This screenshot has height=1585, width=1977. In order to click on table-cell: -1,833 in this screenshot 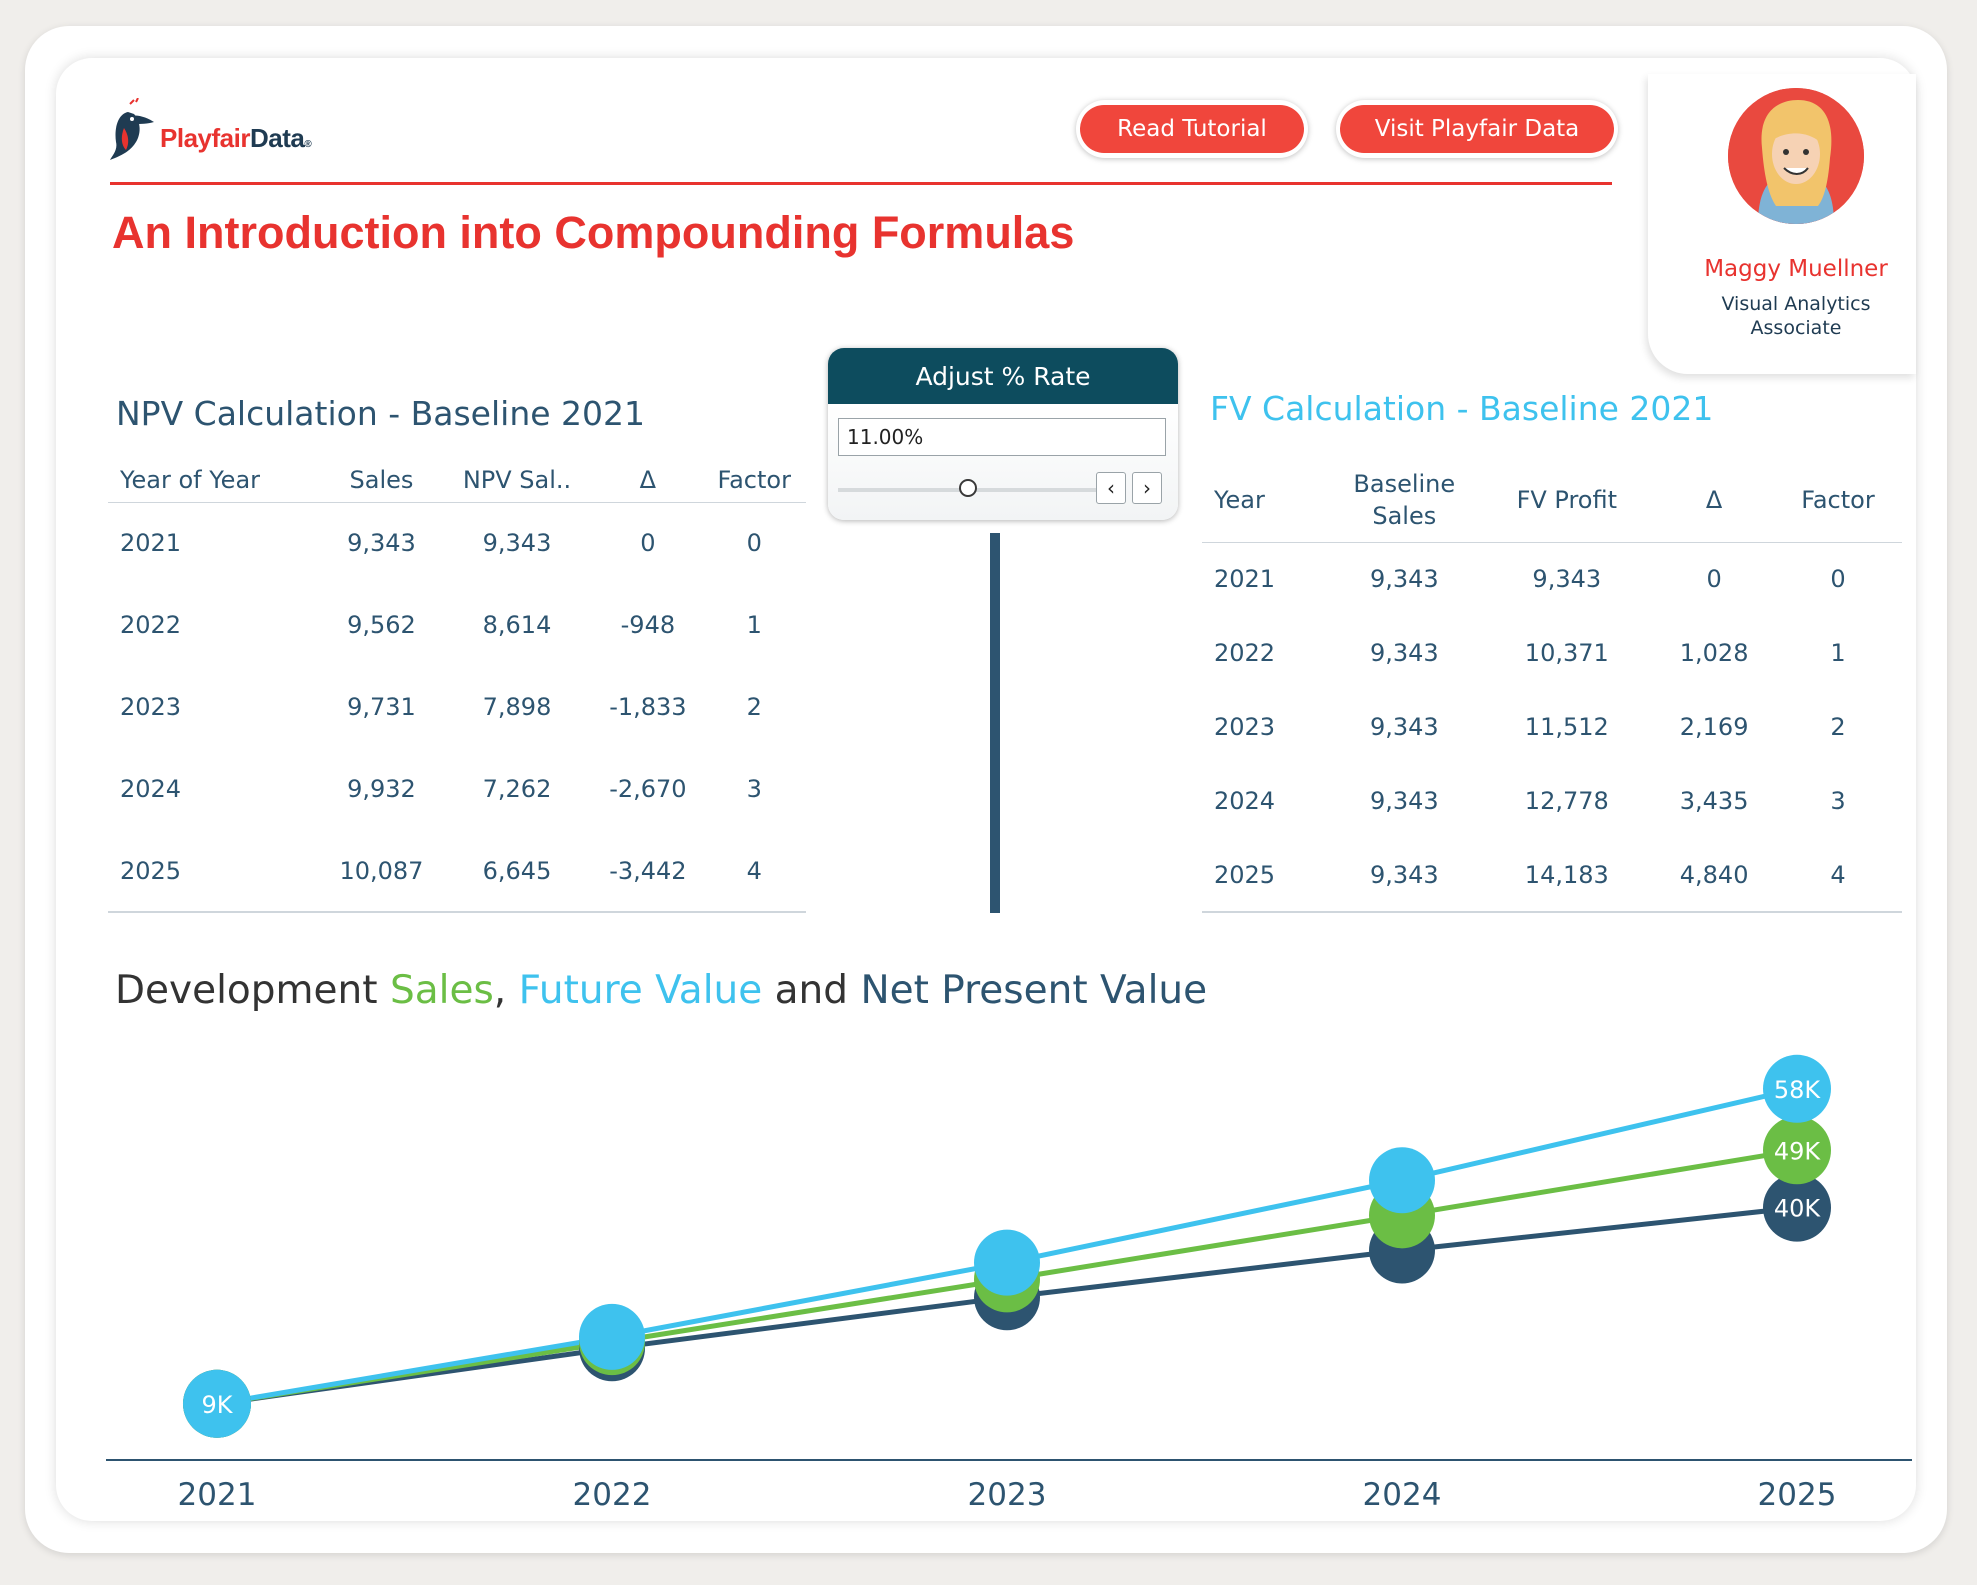, I will do `click(648, 707)`.